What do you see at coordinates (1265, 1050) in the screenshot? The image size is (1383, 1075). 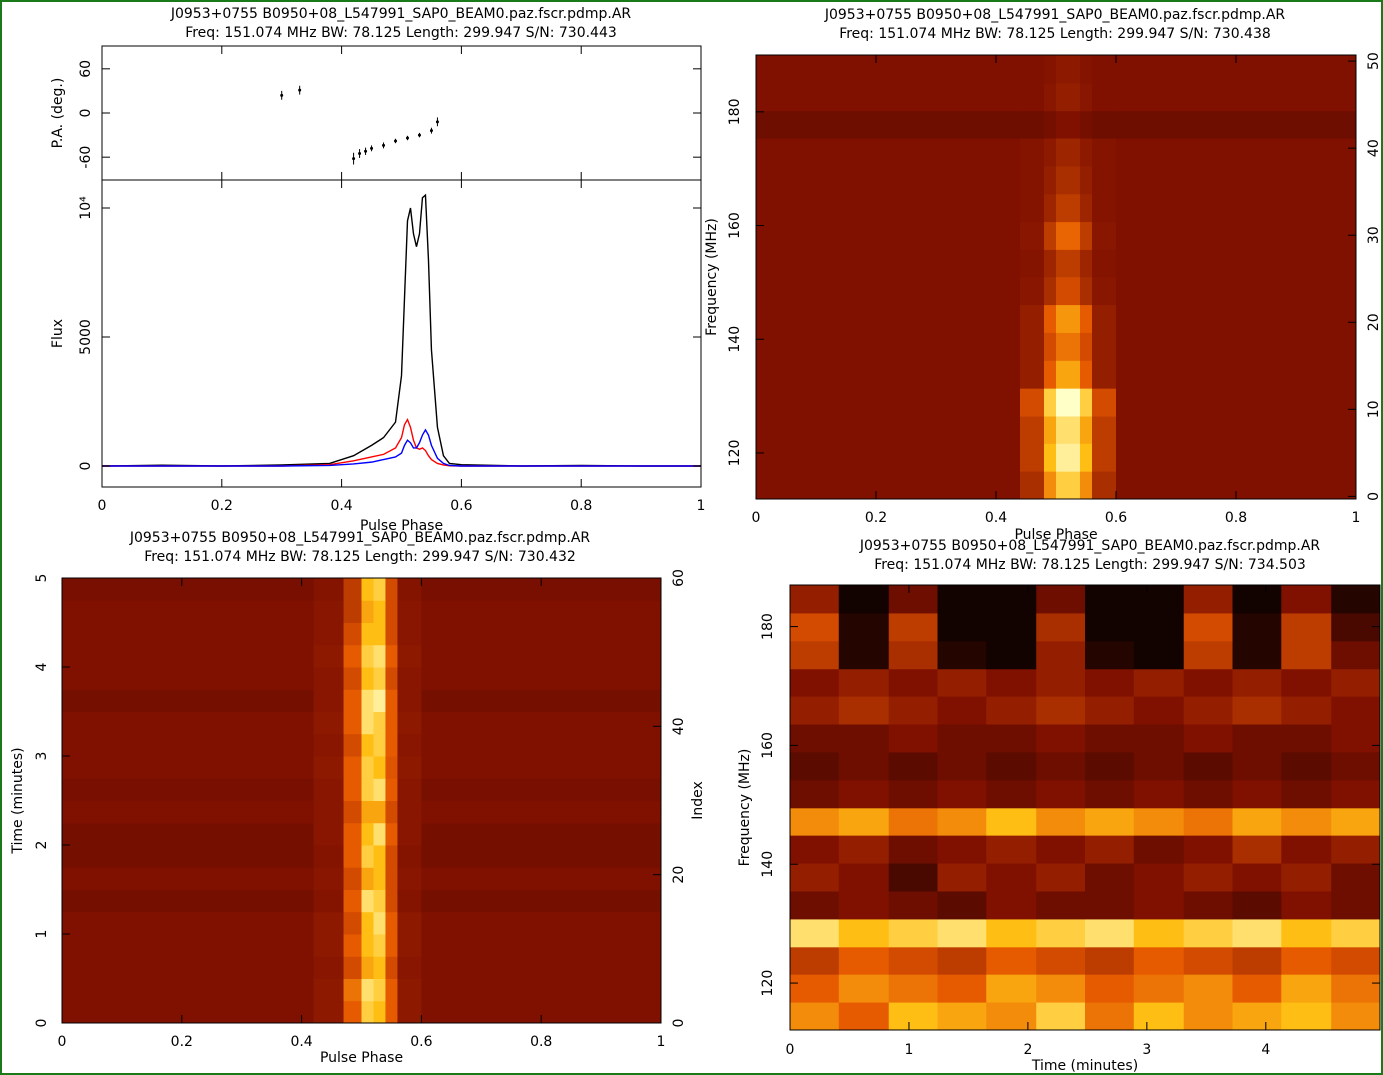 I see `x-tick-label: 4` at bounding box center [1265, 1050].